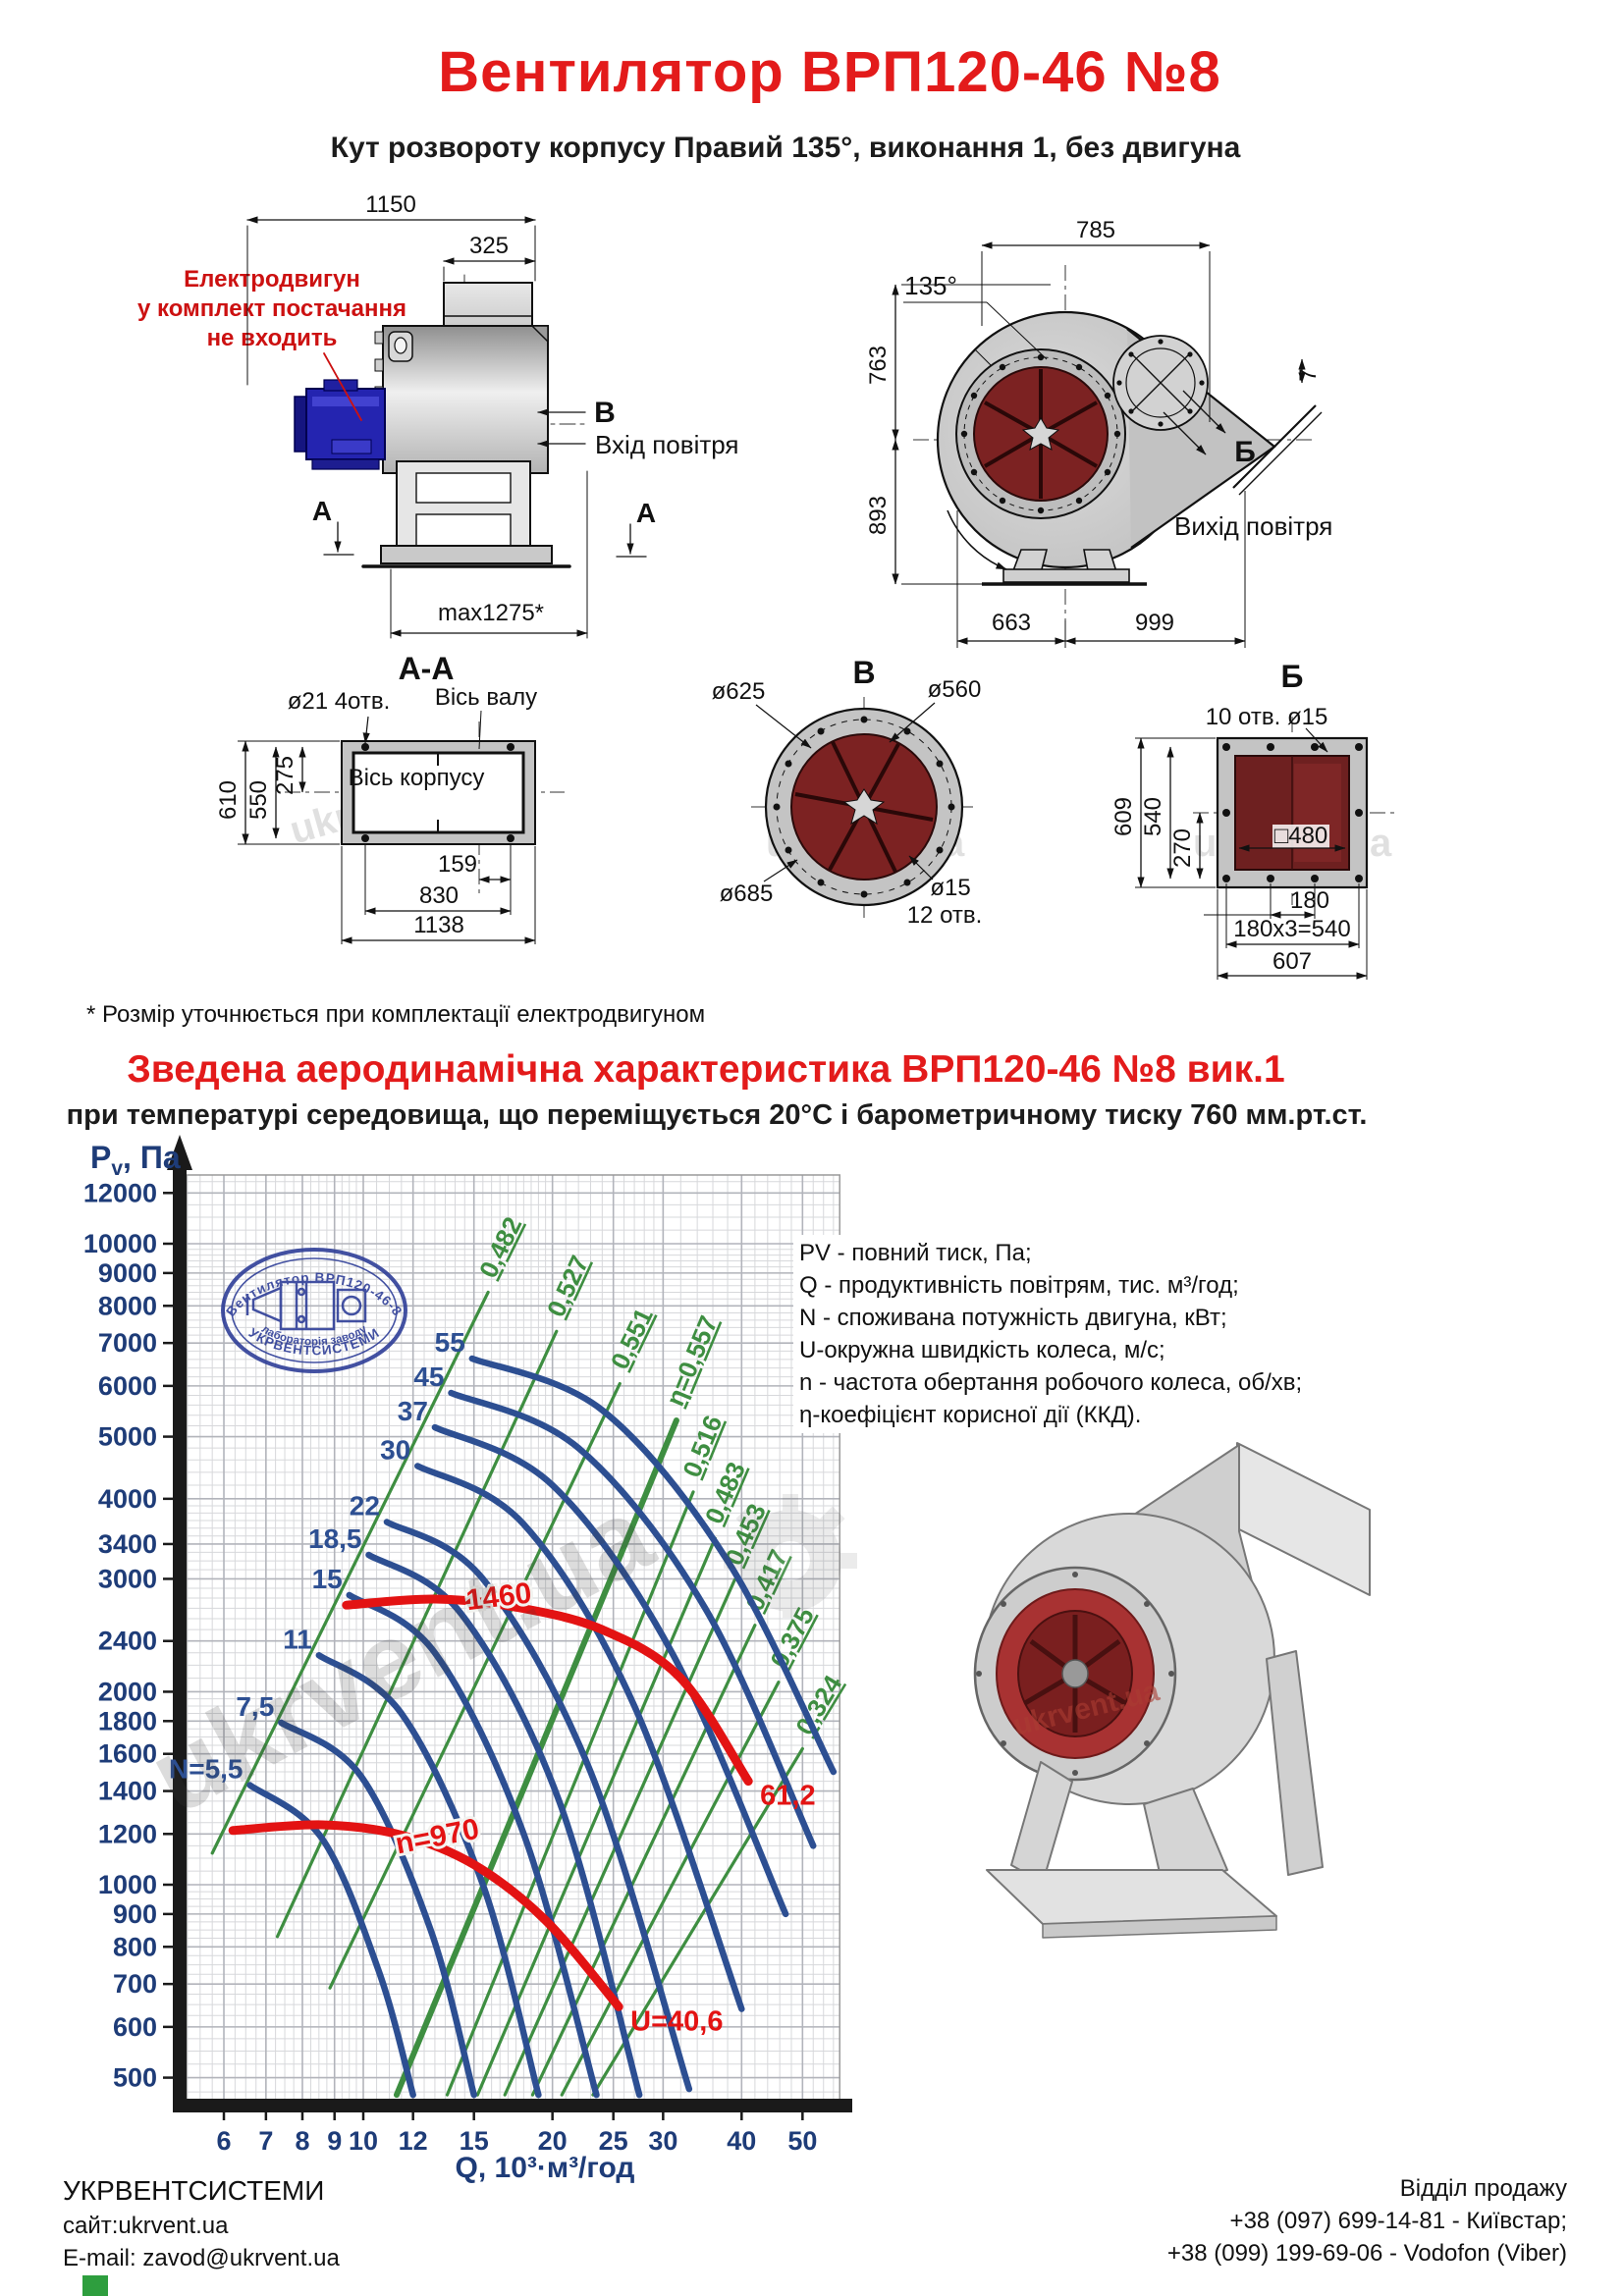  I want to click on stamp-fan-icon, so click(306, 1306).